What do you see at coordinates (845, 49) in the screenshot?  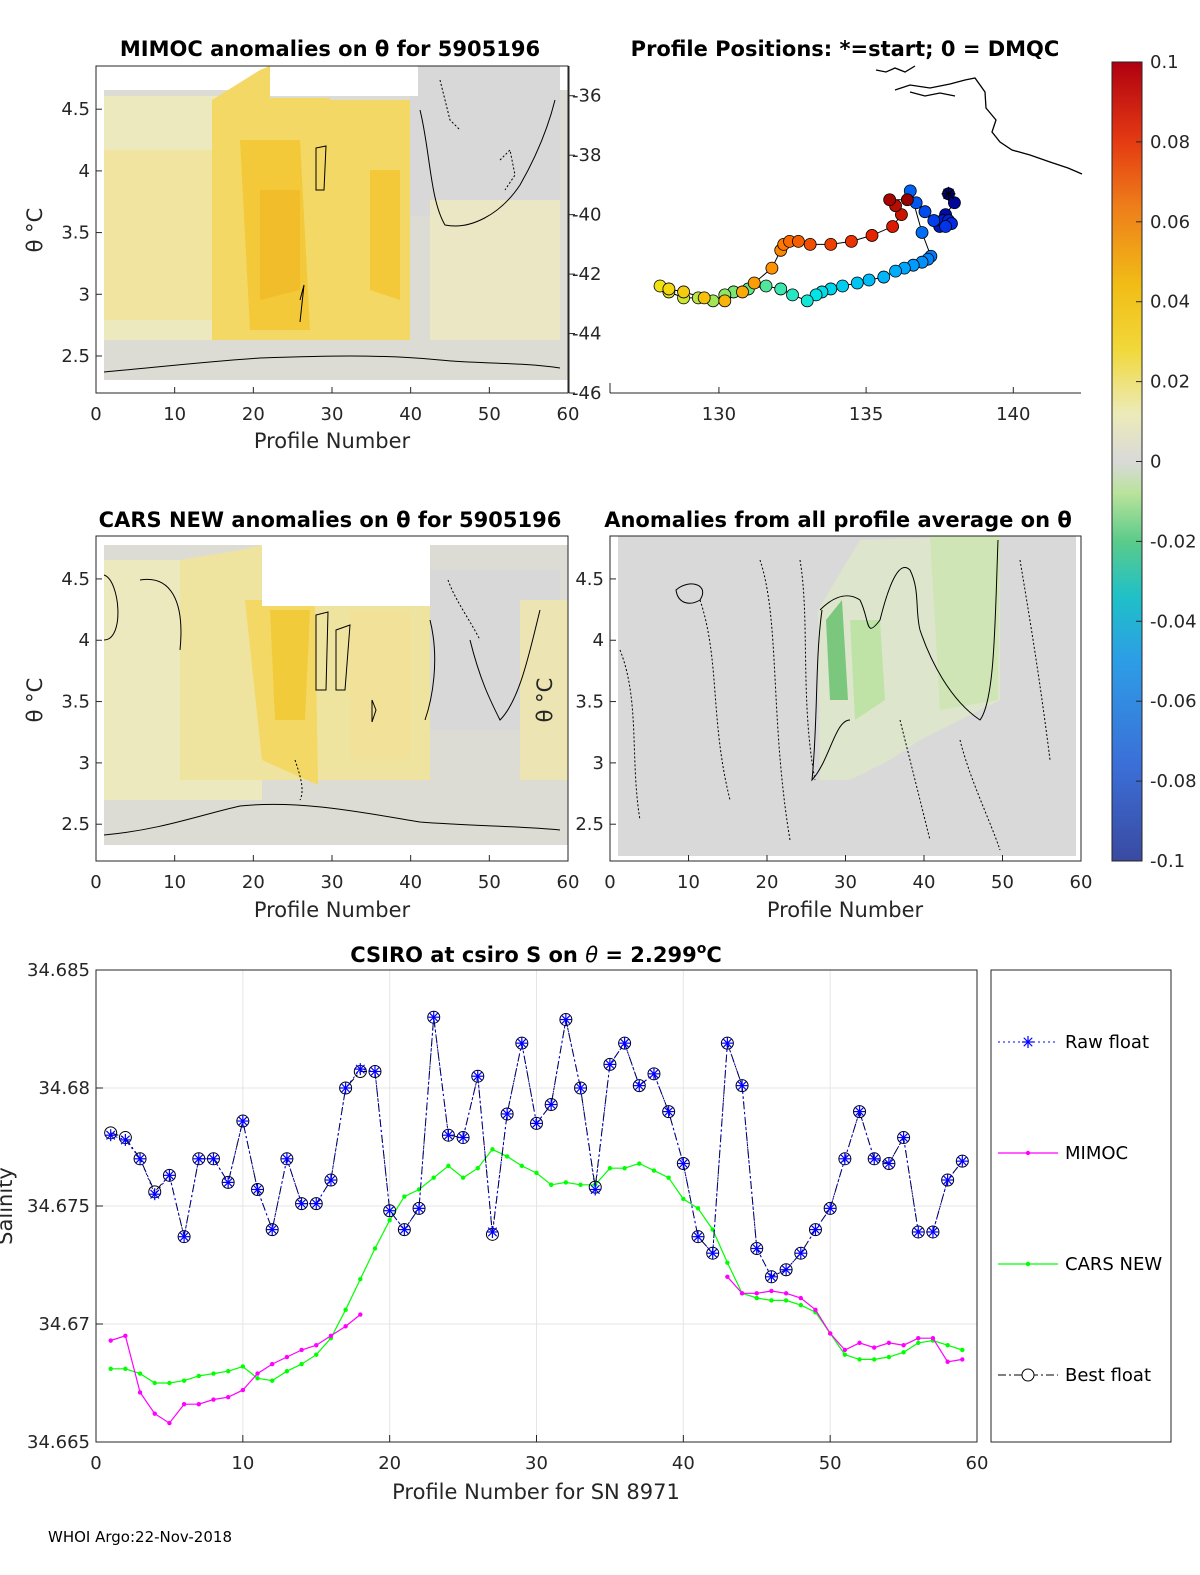 I see `panel2-title: Profile Positions: *=start; 0 = DMQC` at bounding box center [845, 49].